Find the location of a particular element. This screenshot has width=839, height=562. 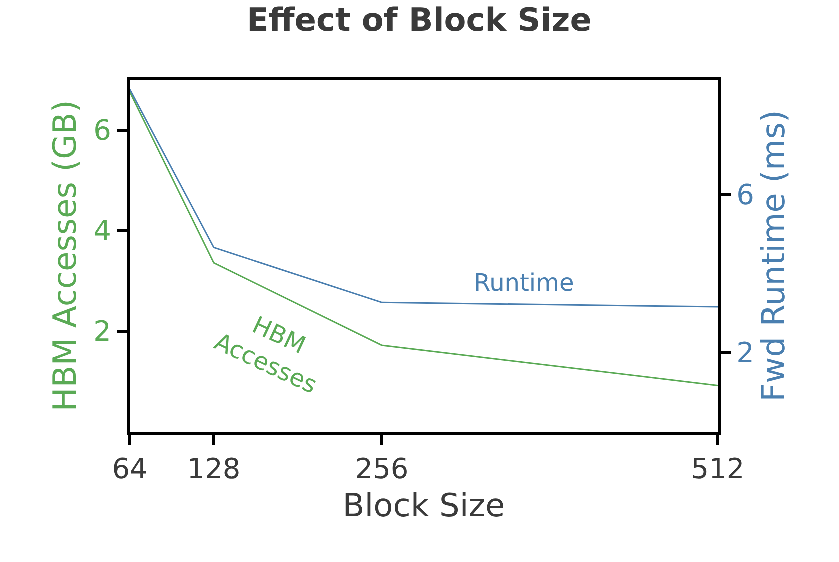

y2-axis-title: Fwd Runtime (ms) is located at coordinates (773, 256).